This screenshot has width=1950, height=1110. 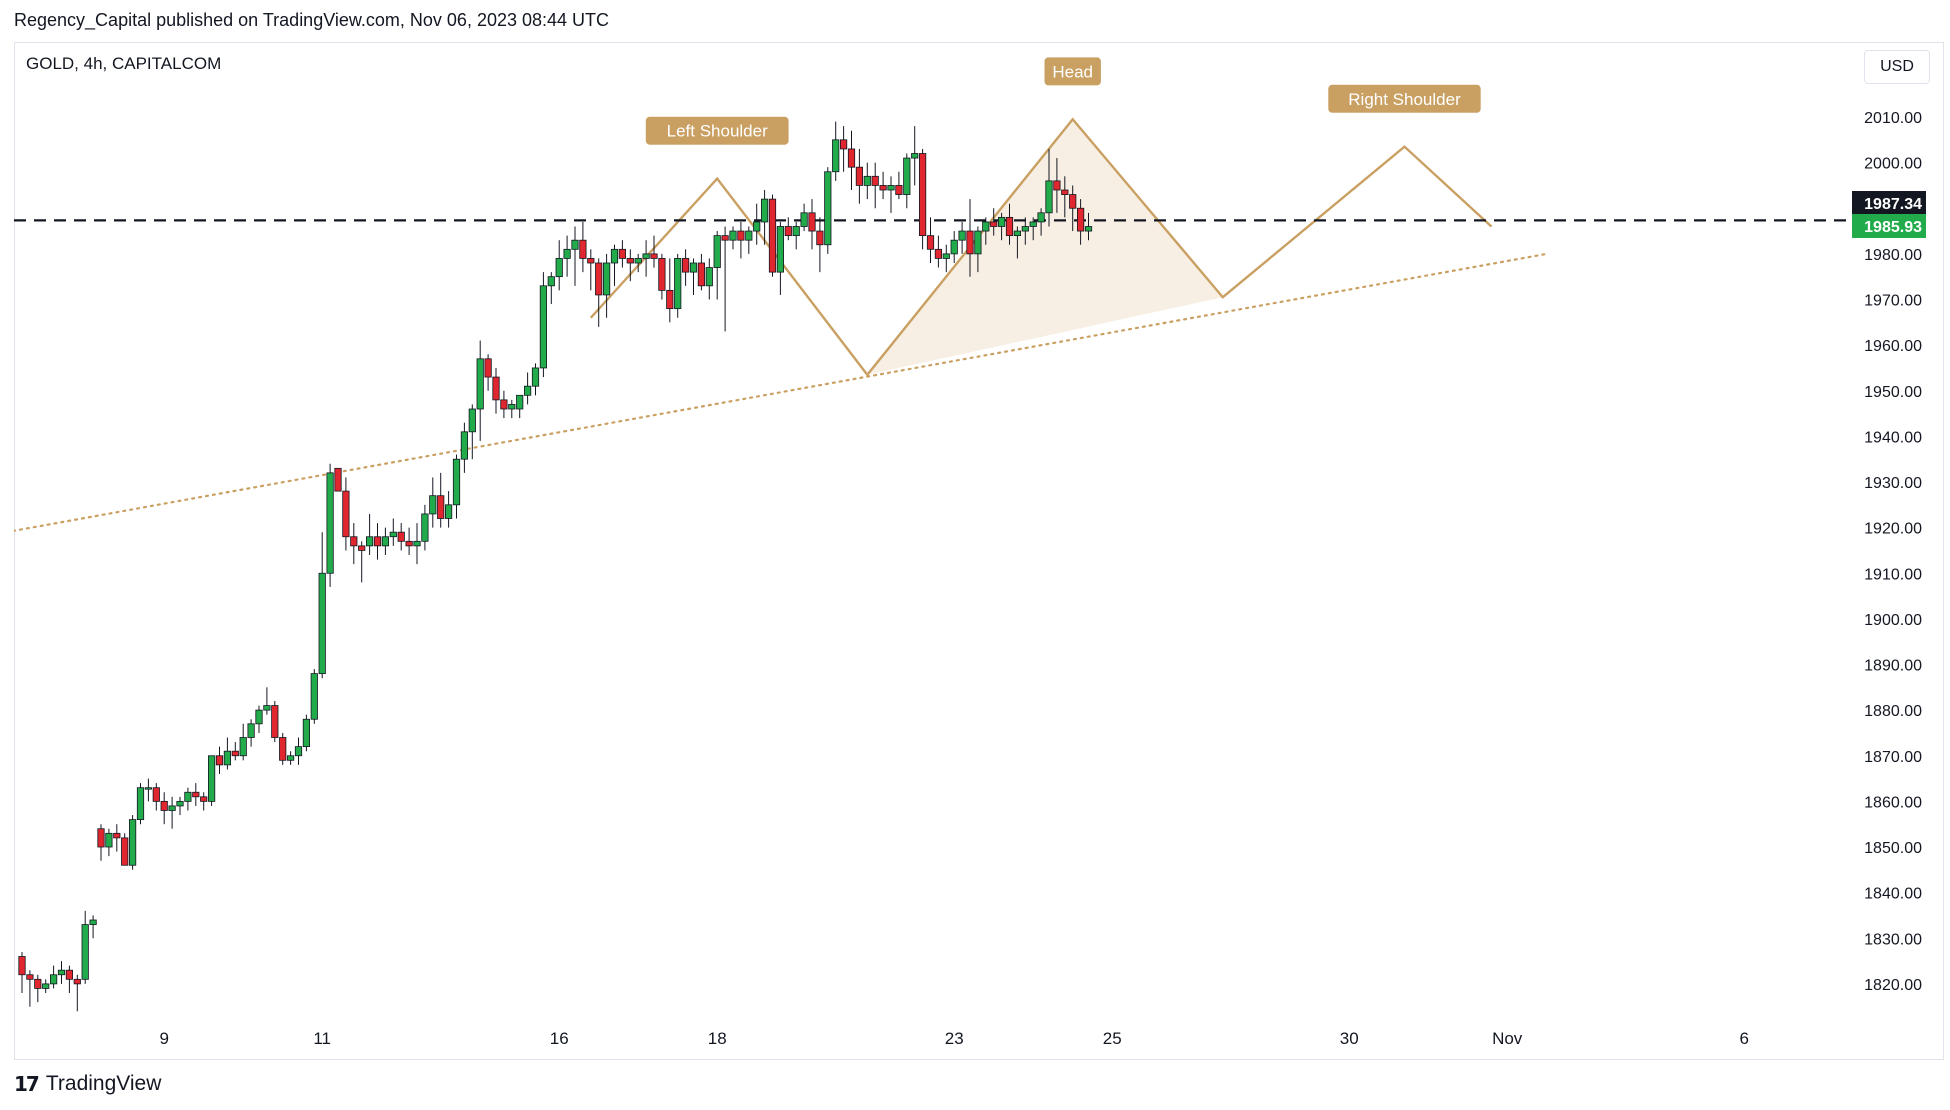 I want to click on y-tick-label: 1850.00, so click(x=1893, y=848).